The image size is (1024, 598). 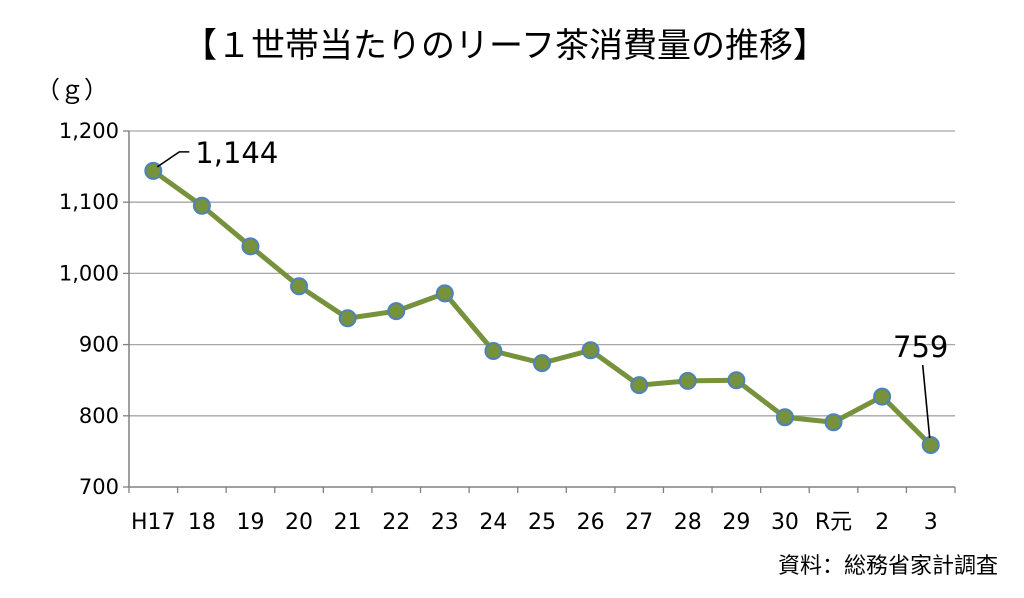 I want to click on data-label: 1,144, so click(x=236, y=153).